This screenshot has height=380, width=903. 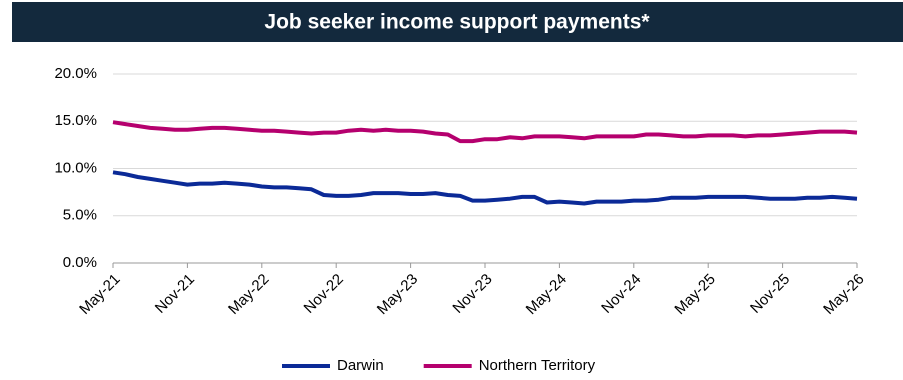 I want to click on x-tick-label: Nov-23, so click(x=472, y=294).